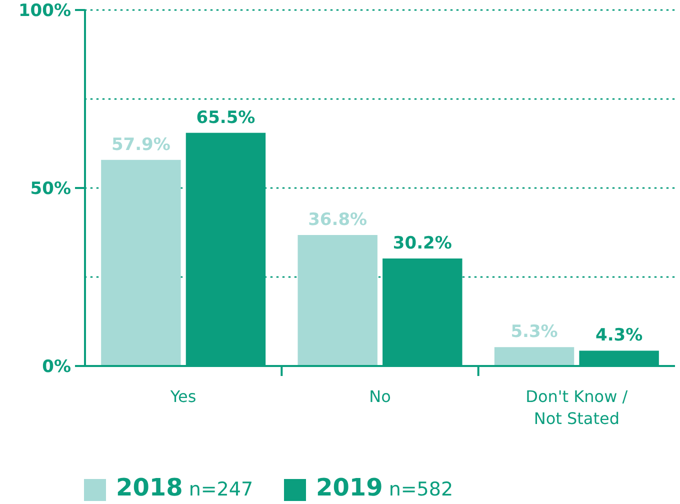 The image size is (680, 504). What do you see at coordinates (140, 144) in the screenshot?
I see `data-label: 57.9%` at bounding box center [140, 144].